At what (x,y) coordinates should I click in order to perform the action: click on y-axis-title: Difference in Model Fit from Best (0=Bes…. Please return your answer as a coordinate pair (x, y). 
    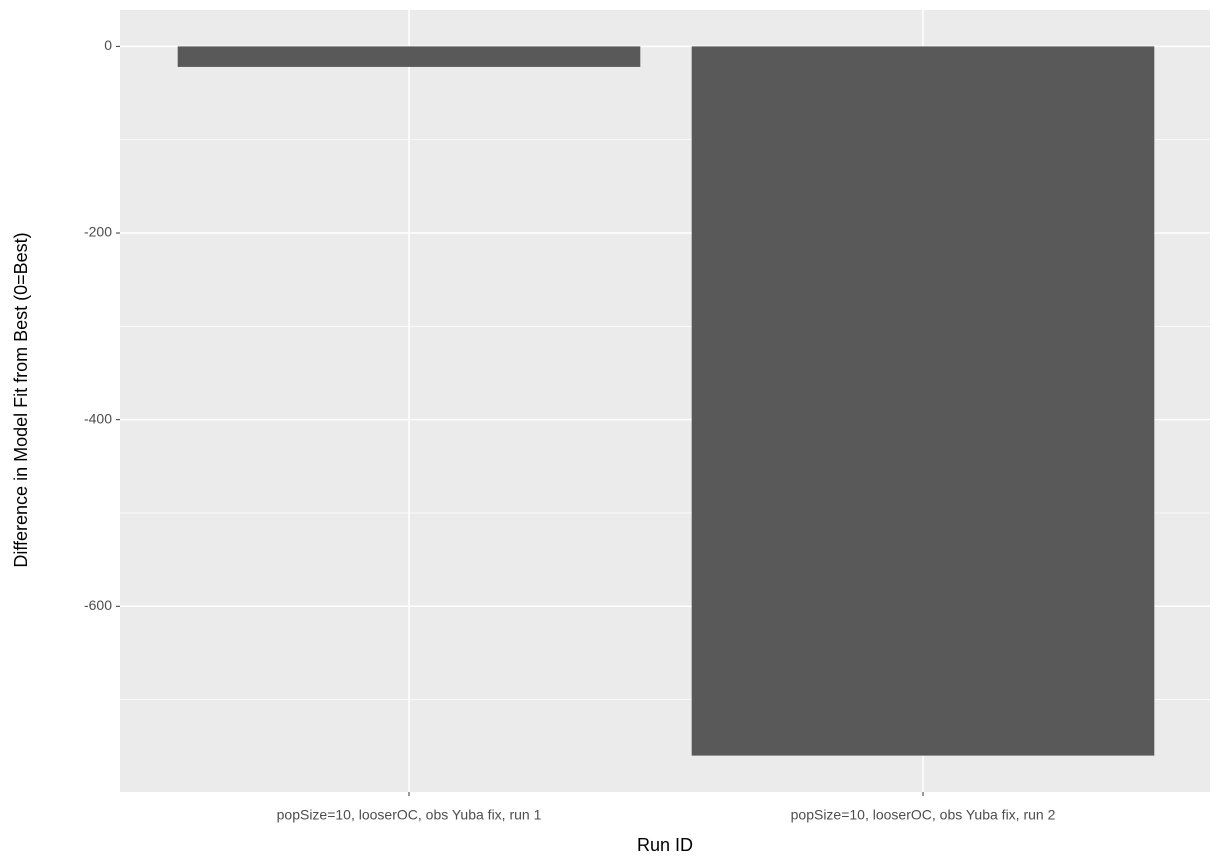
    Looking at the image, I should click on (21, 399).